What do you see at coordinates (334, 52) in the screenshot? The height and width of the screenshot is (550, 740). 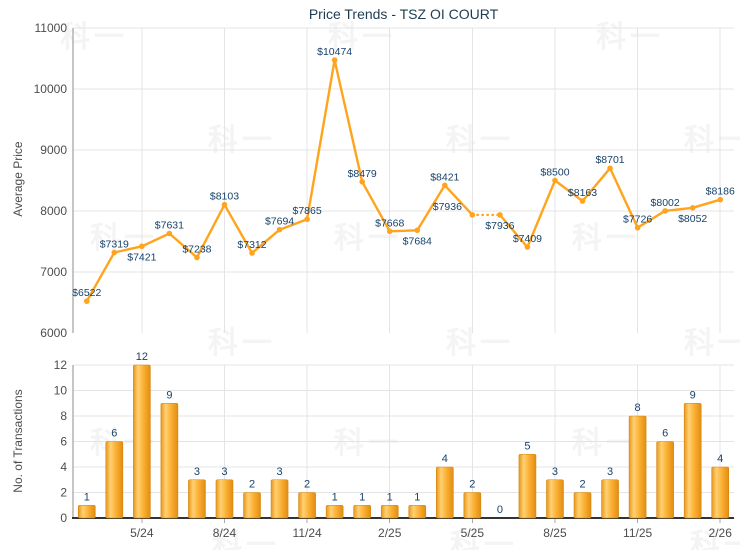 I see `price-point-label: $10474` at bounding box center [334, 52].